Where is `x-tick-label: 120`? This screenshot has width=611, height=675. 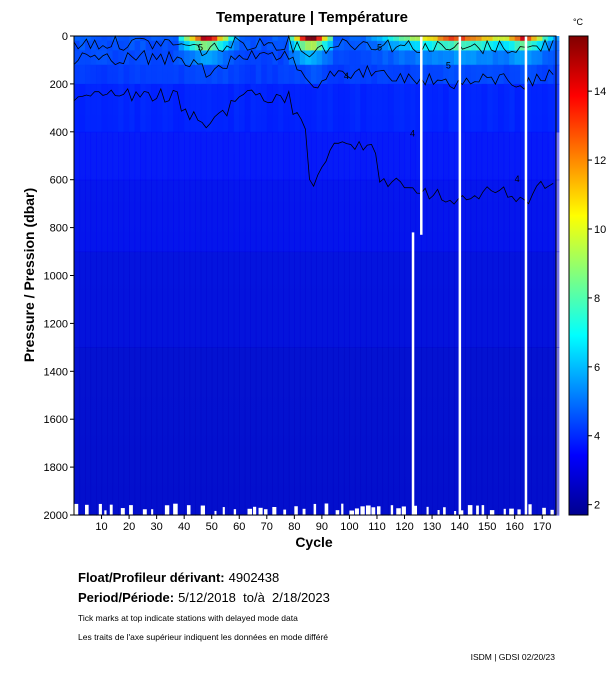
x-tick-label: 120 is located at coordinates (404, 527).